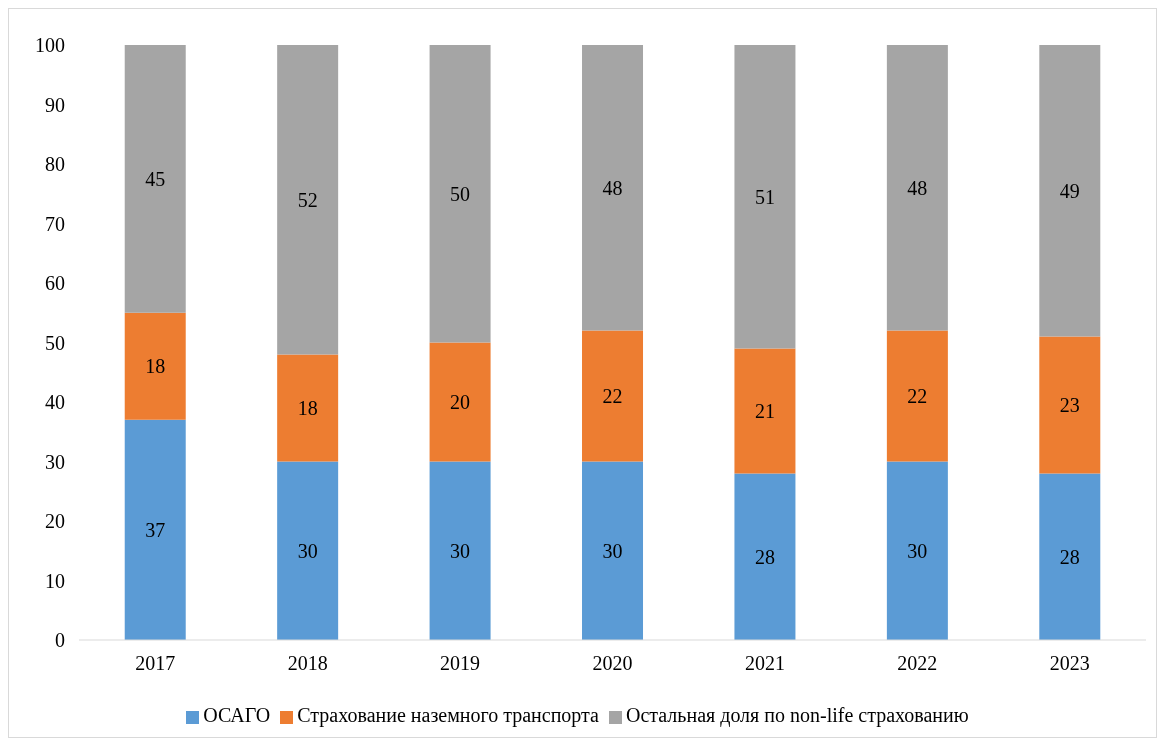 This screenshot has height=748, width=1165. What do you see at coordinates (764, 663) in the screenshot?
I see `x-tick-label: 2021` at bounding box center [764, 663].